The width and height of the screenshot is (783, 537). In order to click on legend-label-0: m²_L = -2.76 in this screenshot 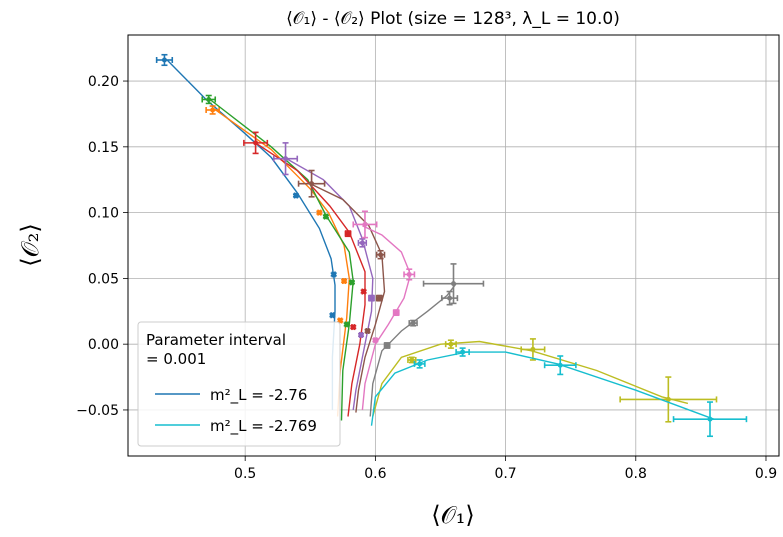, I will do `click(258, 395)`.